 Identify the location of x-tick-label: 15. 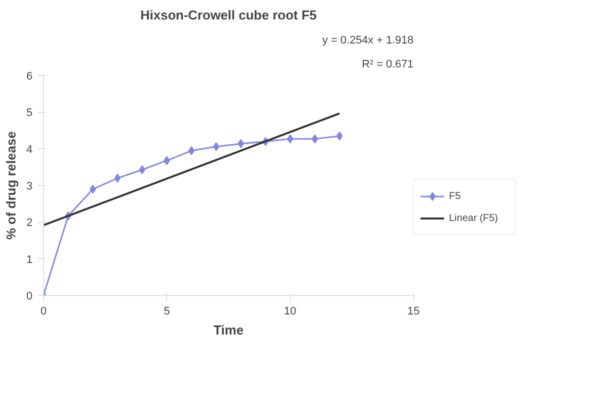
(413, 312).